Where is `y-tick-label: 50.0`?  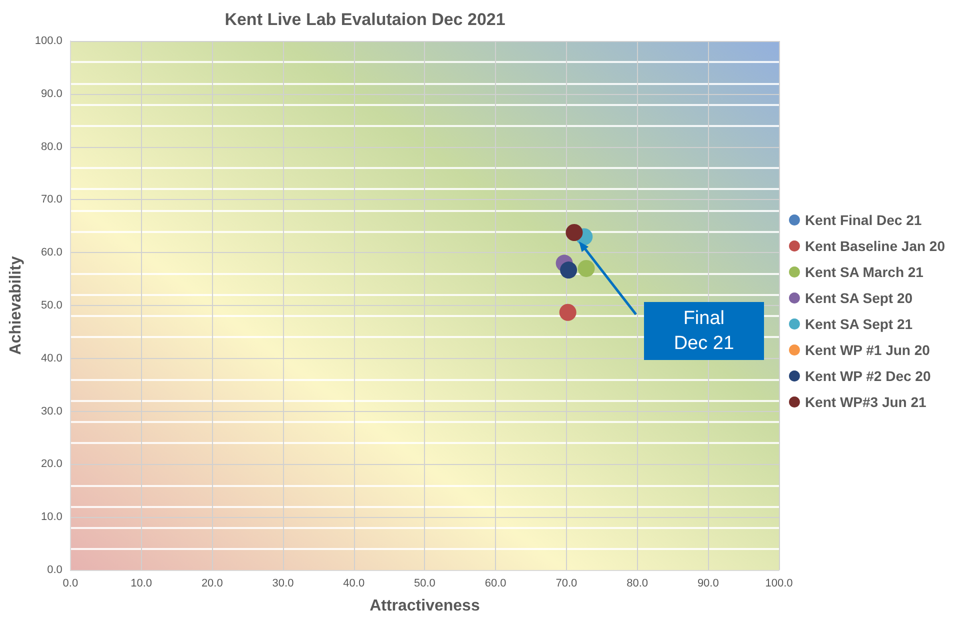 y-tick-label: 50.0 is located at coordinates (51, 306).